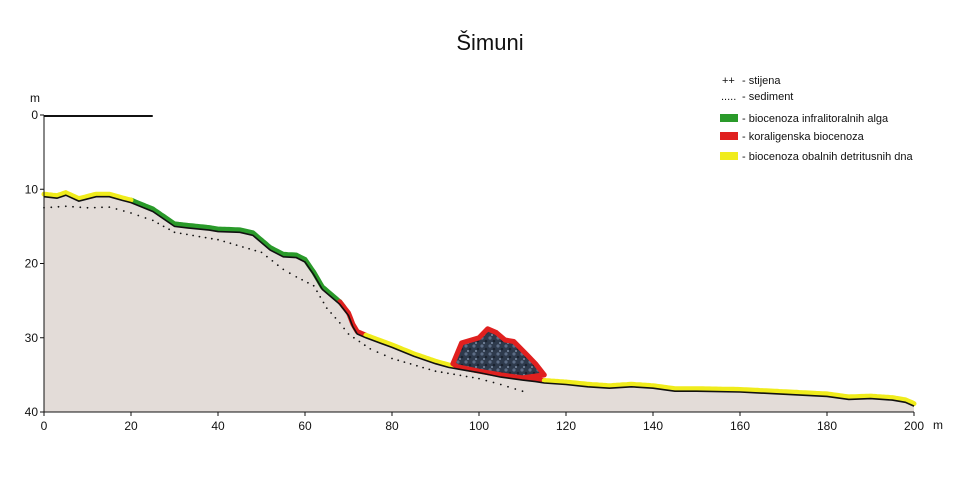  Describe the element at coordinates (34, 115) in the screenshot. I see `y-tick-label: 0` at that location.